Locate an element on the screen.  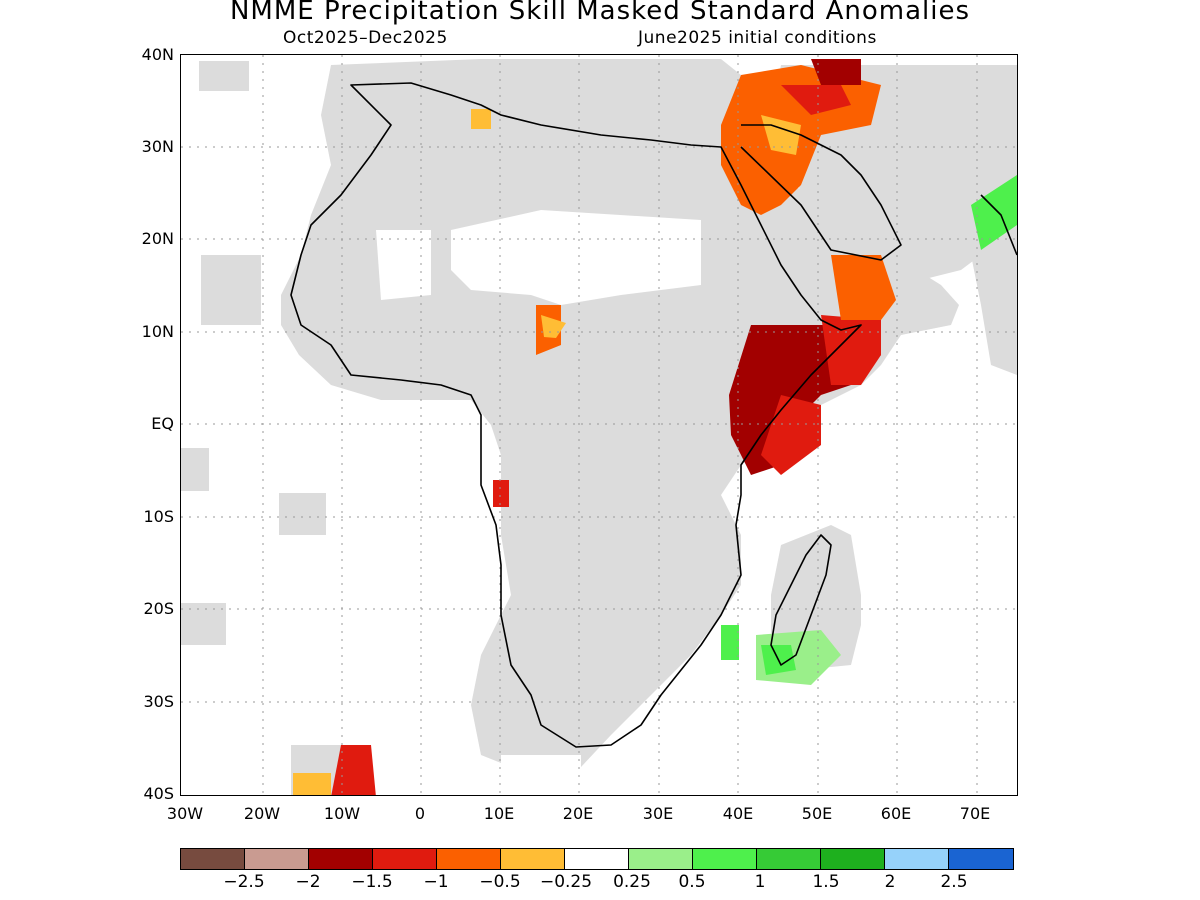
lat-label-40n: 40N is located at coordinates (157, 54).